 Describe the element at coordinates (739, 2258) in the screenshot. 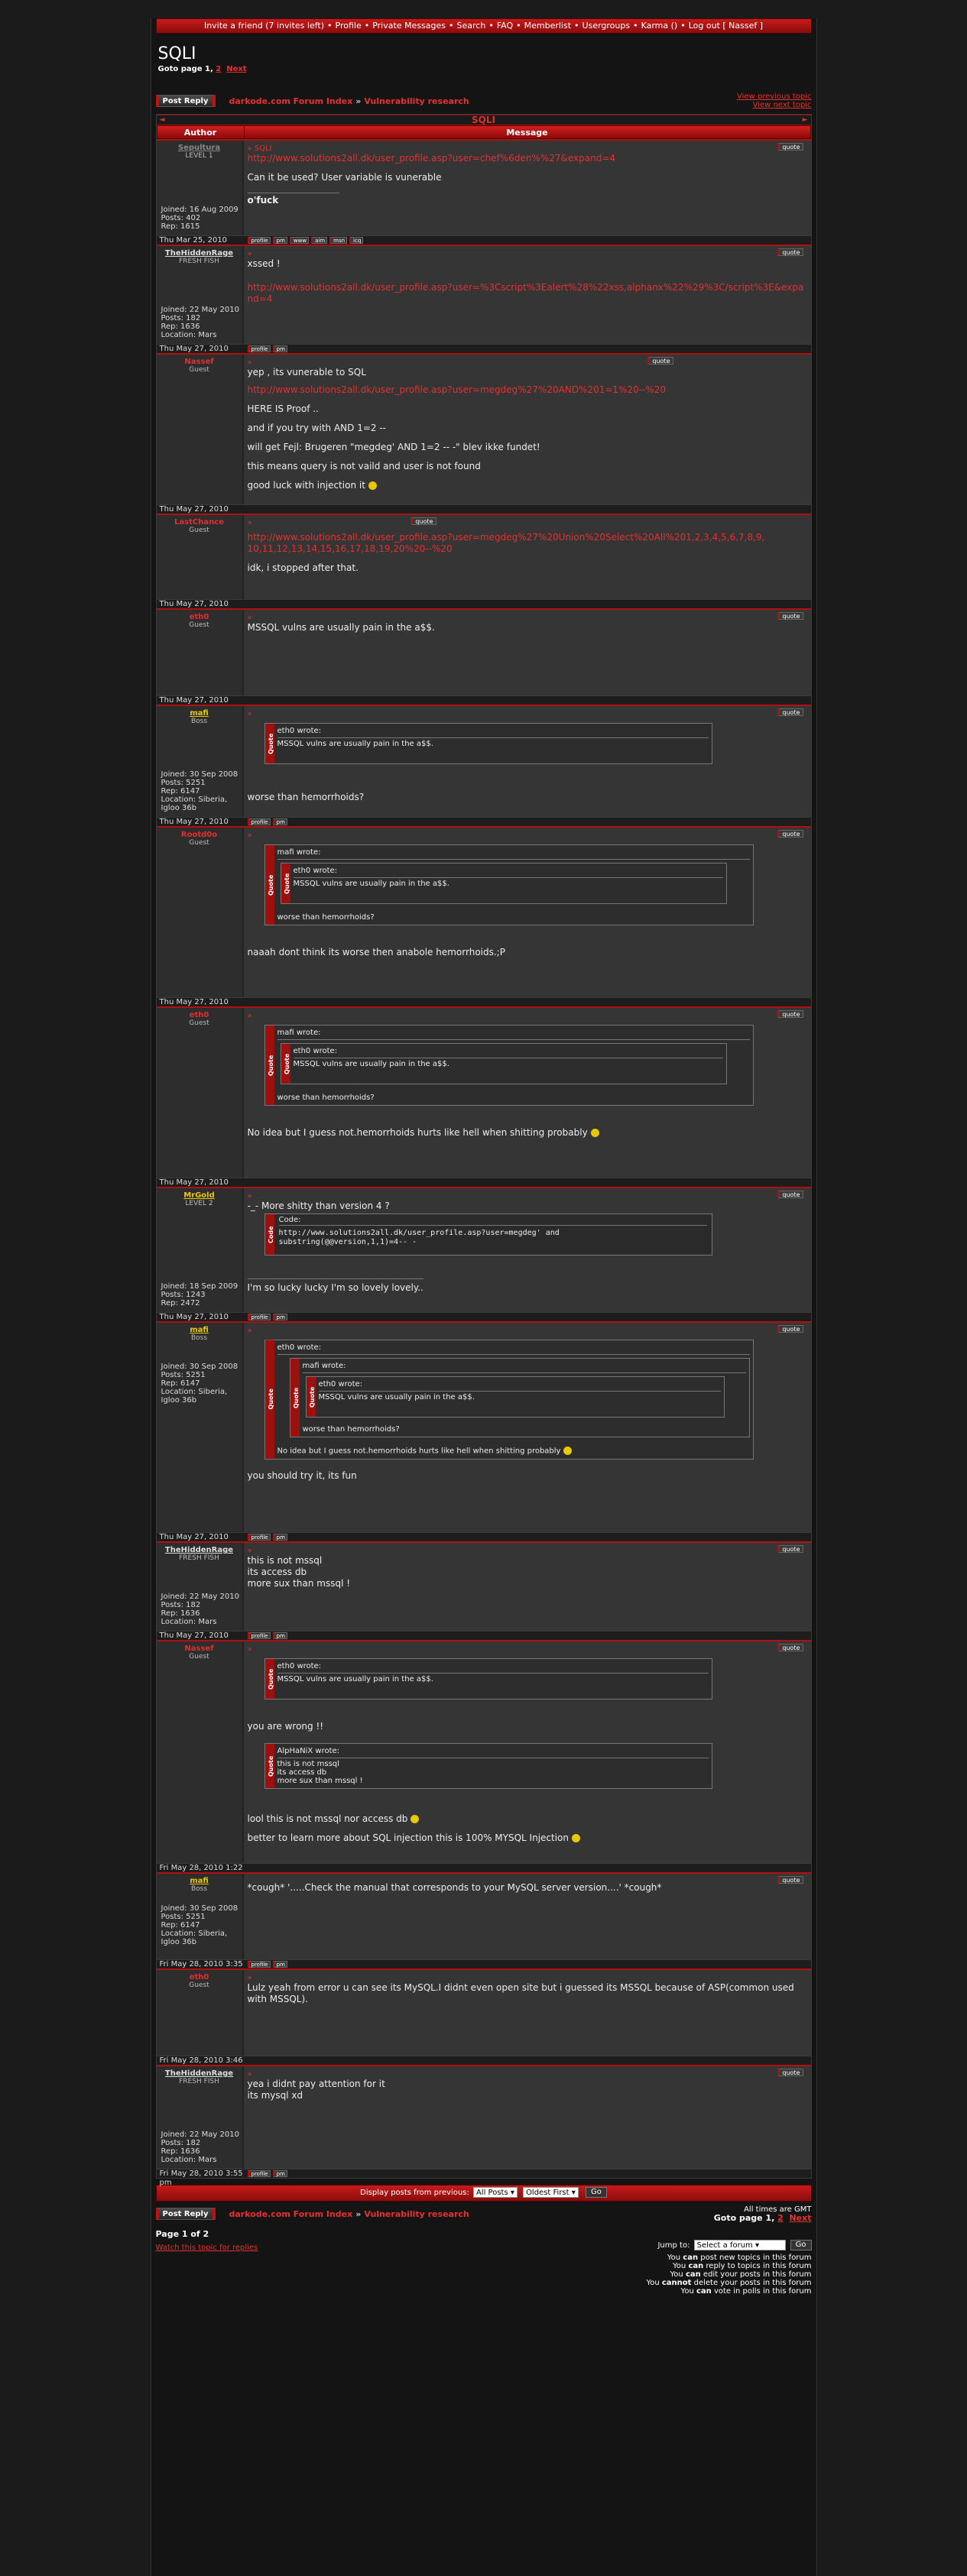

I see `perm-line: You can post new topics in this forum` at that location.